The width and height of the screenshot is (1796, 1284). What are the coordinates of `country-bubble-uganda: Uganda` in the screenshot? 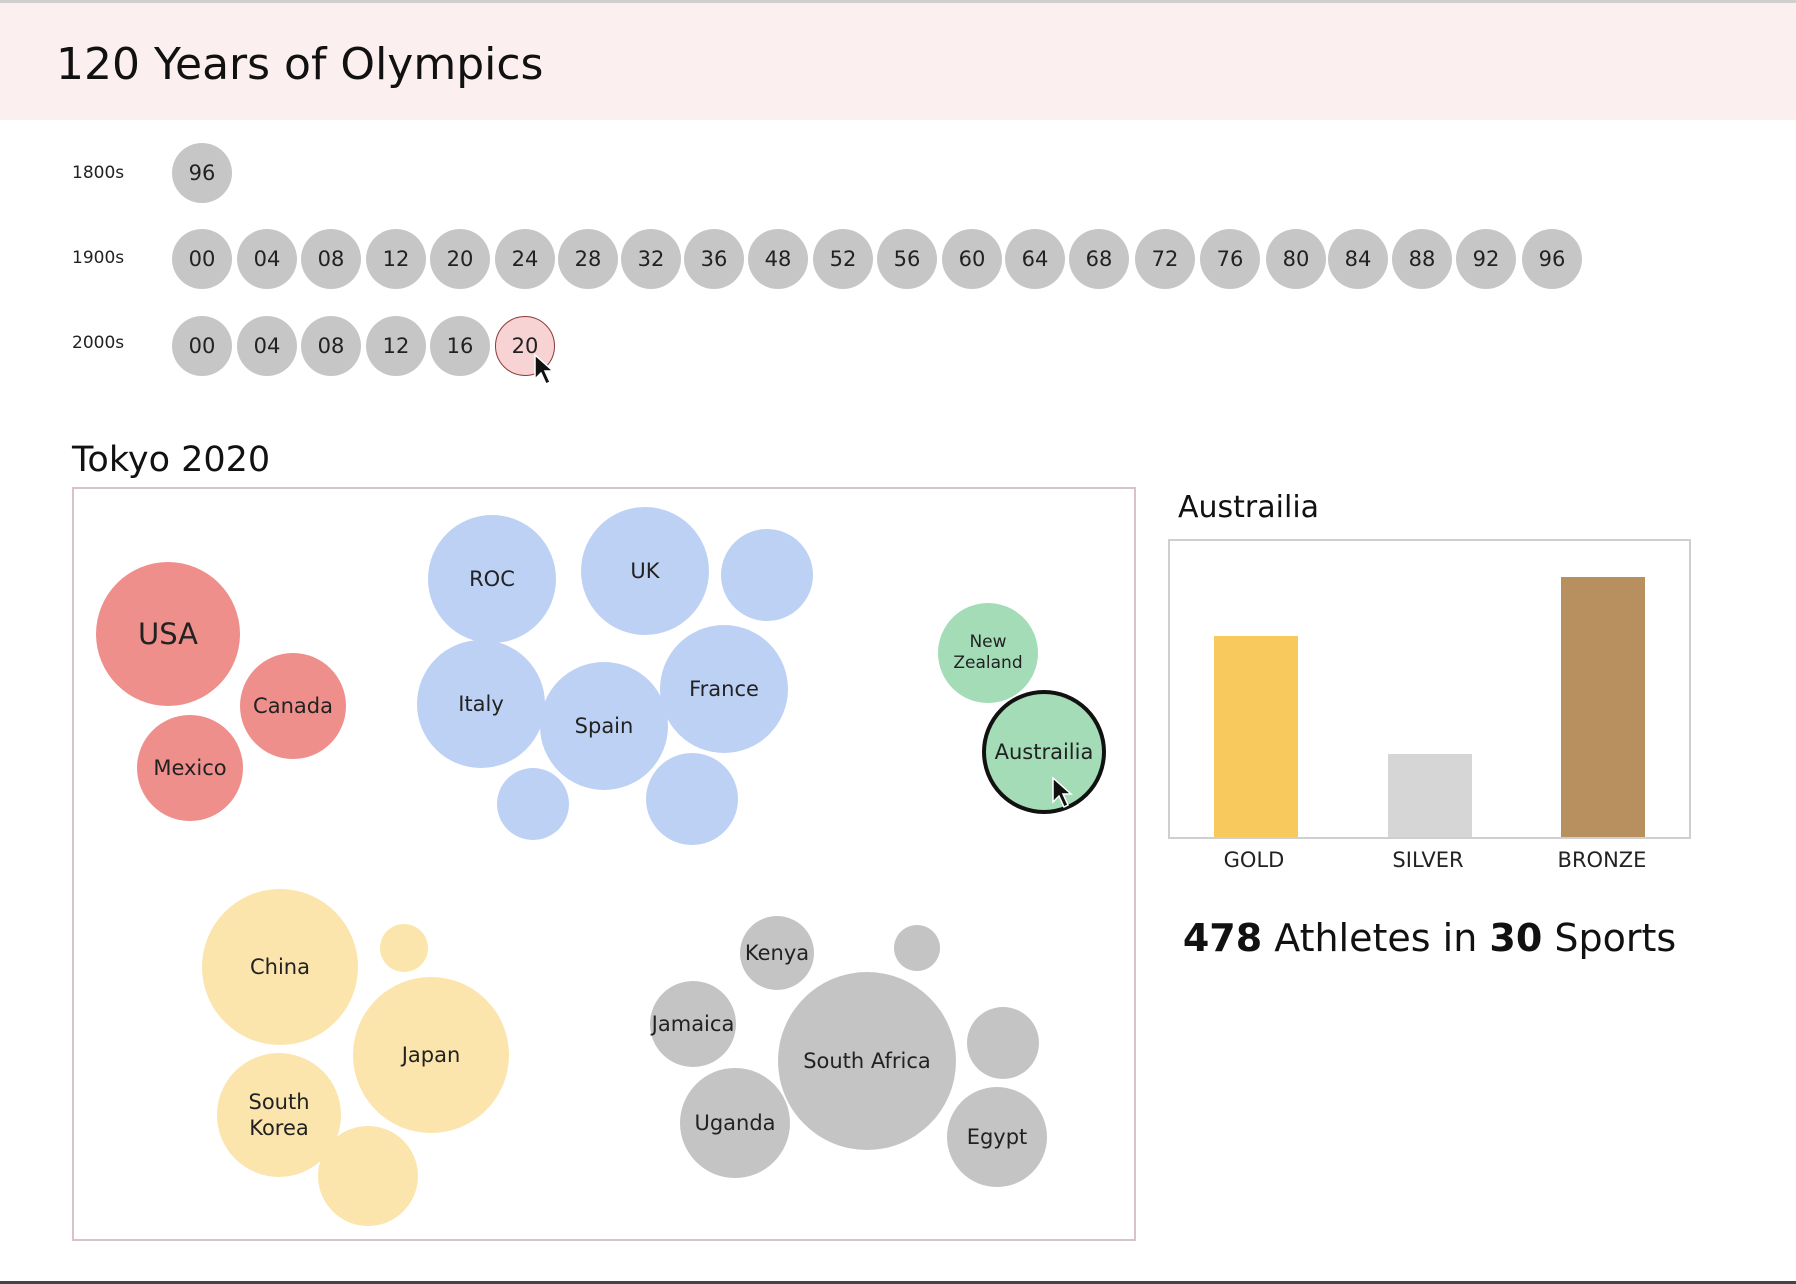 It's located at (735, 1123).